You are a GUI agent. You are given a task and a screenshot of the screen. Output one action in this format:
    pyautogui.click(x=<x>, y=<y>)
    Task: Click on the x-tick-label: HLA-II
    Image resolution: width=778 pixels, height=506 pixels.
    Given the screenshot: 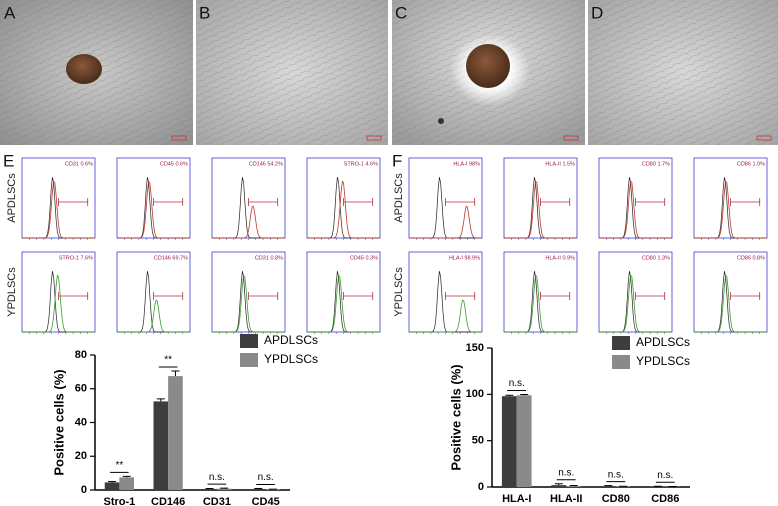 What is the action you would take?
    pyautogui.click(x=566, y=499)
    